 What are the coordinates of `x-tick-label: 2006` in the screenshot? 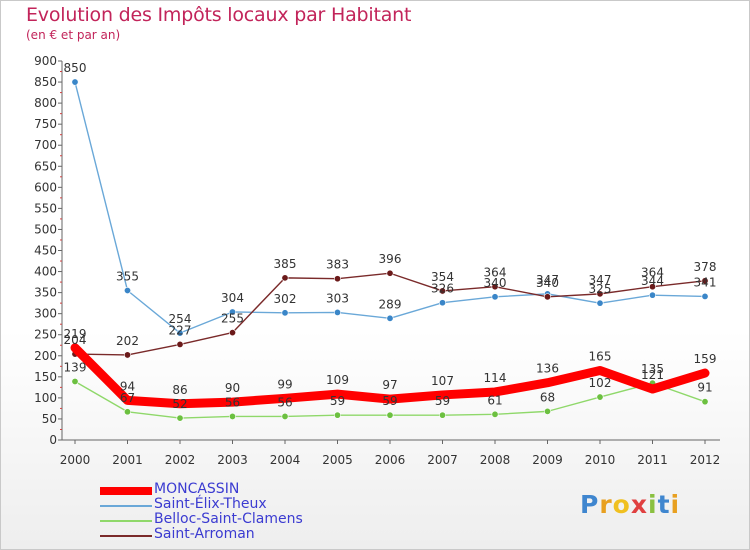 It's located at (390, 460).